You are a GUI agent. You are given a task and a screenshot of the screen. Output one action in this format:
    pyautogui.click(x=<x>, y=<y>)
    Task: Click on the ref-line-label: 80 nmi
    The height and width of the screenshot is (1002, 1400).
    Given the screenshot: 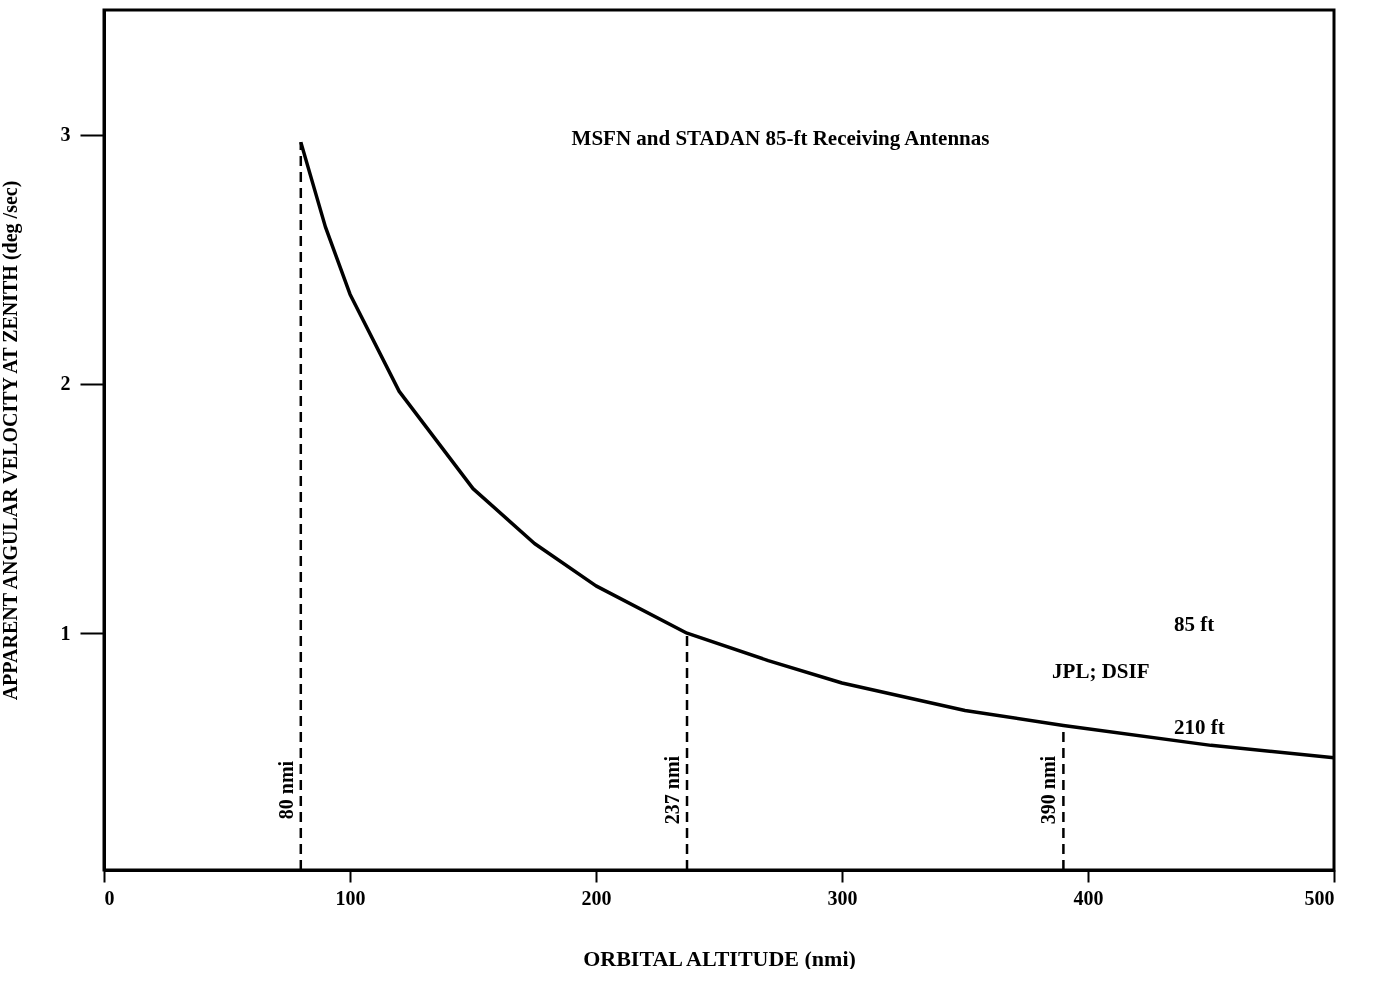 What is the action you would take?
    pyautogui.click(x=285, y=790)
    